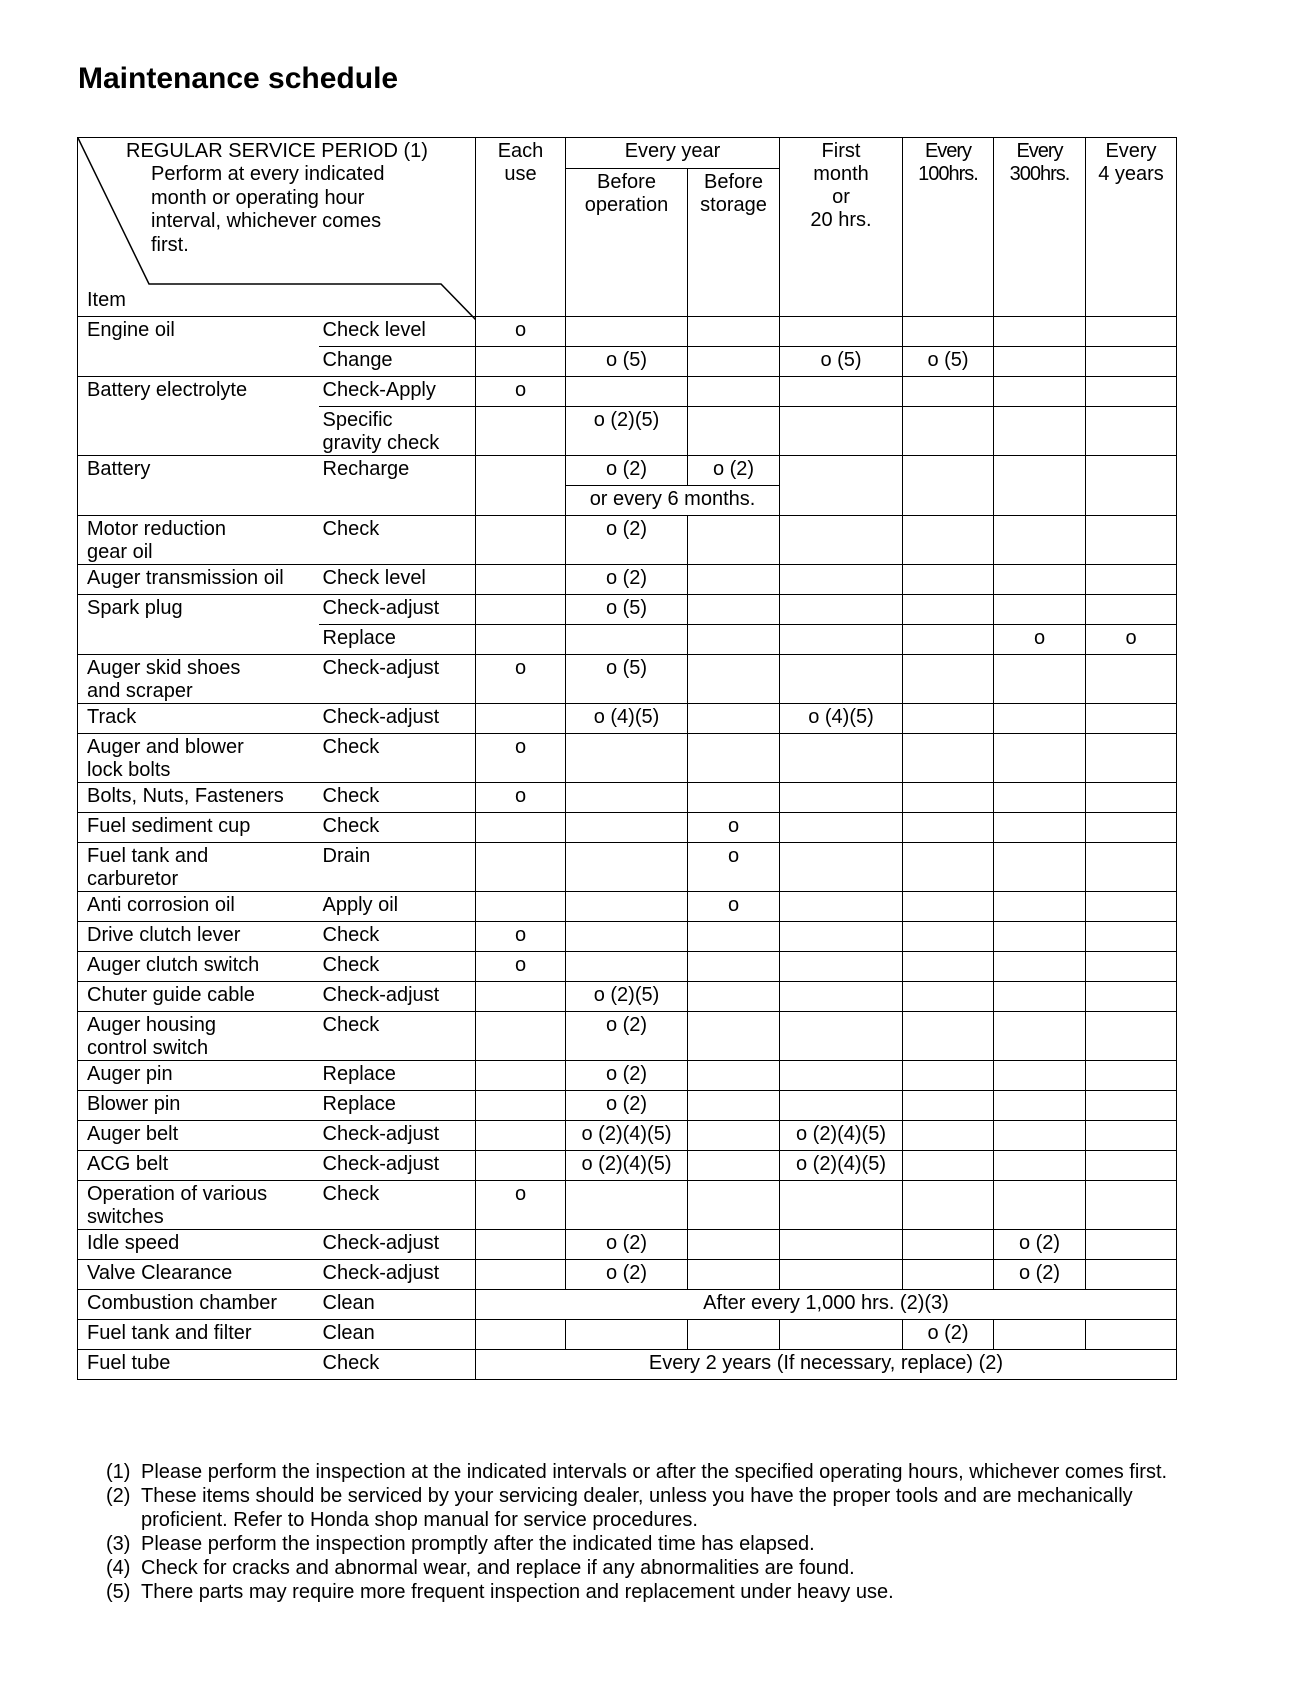  Describe the element at coordinates (198, 1304) in the screenshot. I see `item-name: Combustion chamber` at that location.